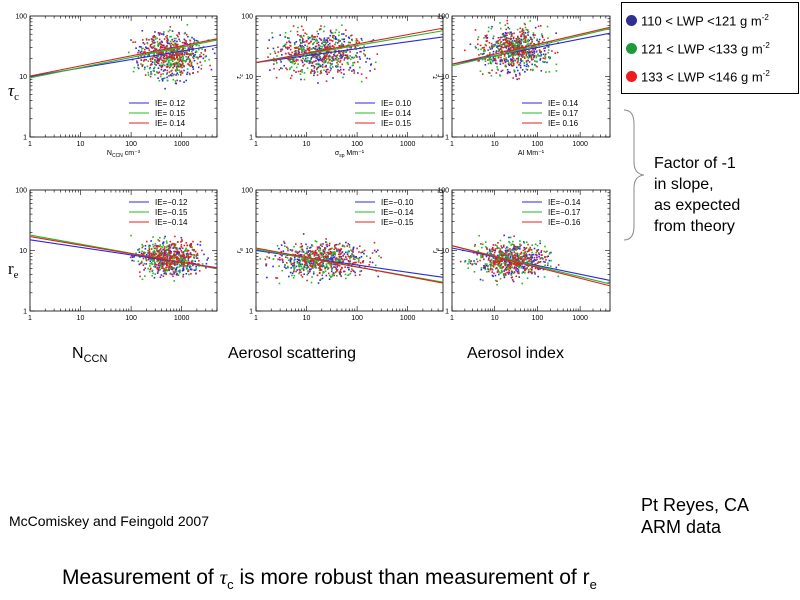  Describe the element at coordinates (531, 47) in the screenshot. I see `fit-line` at that location.